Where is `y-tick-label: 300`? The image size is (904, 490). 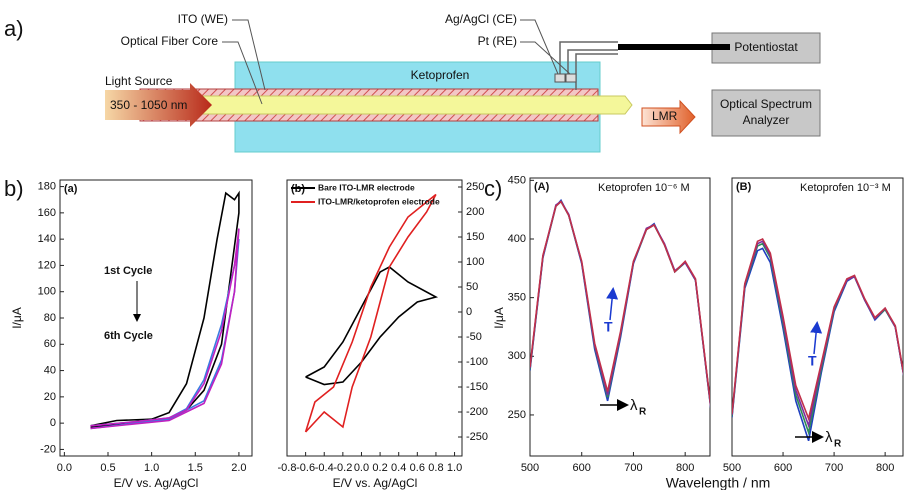
y-tick-label: 300 is located at coordinates (517, 356).